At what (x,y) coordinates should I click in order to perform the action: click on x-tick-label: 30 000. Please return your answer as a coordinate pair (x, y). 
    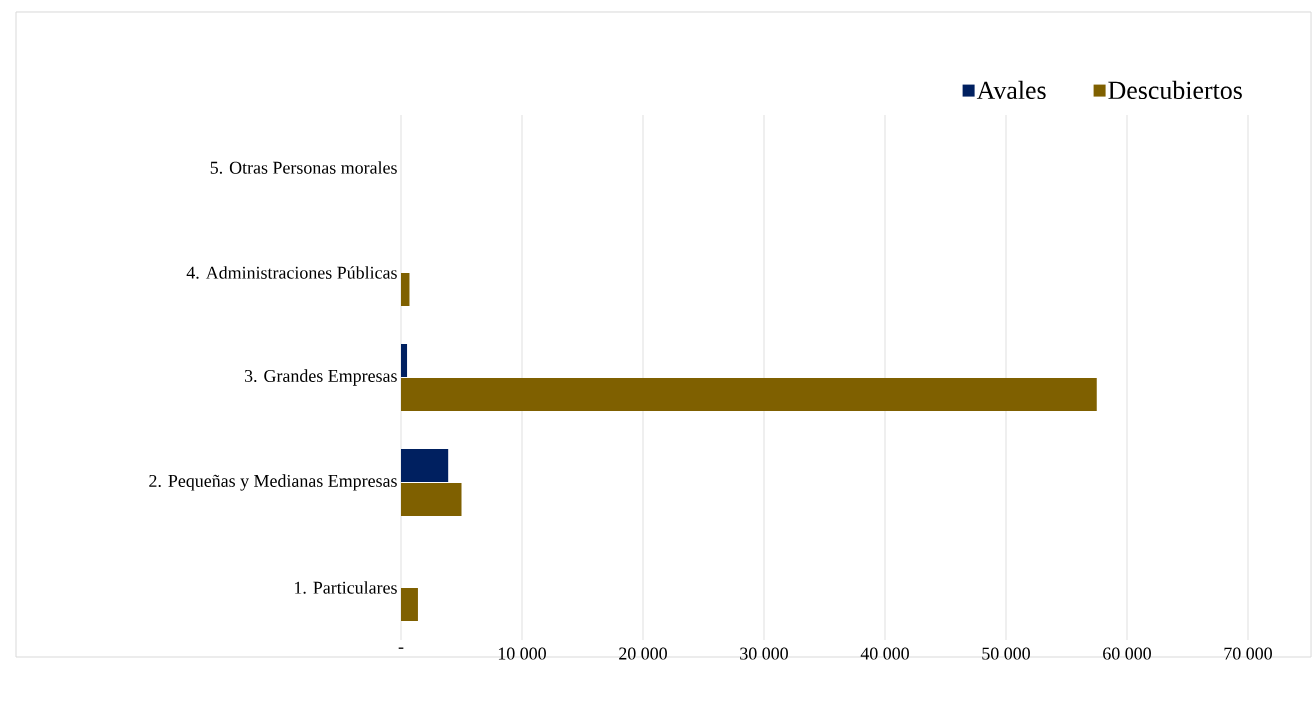
    Looking at the image, I should click on (764, 653).